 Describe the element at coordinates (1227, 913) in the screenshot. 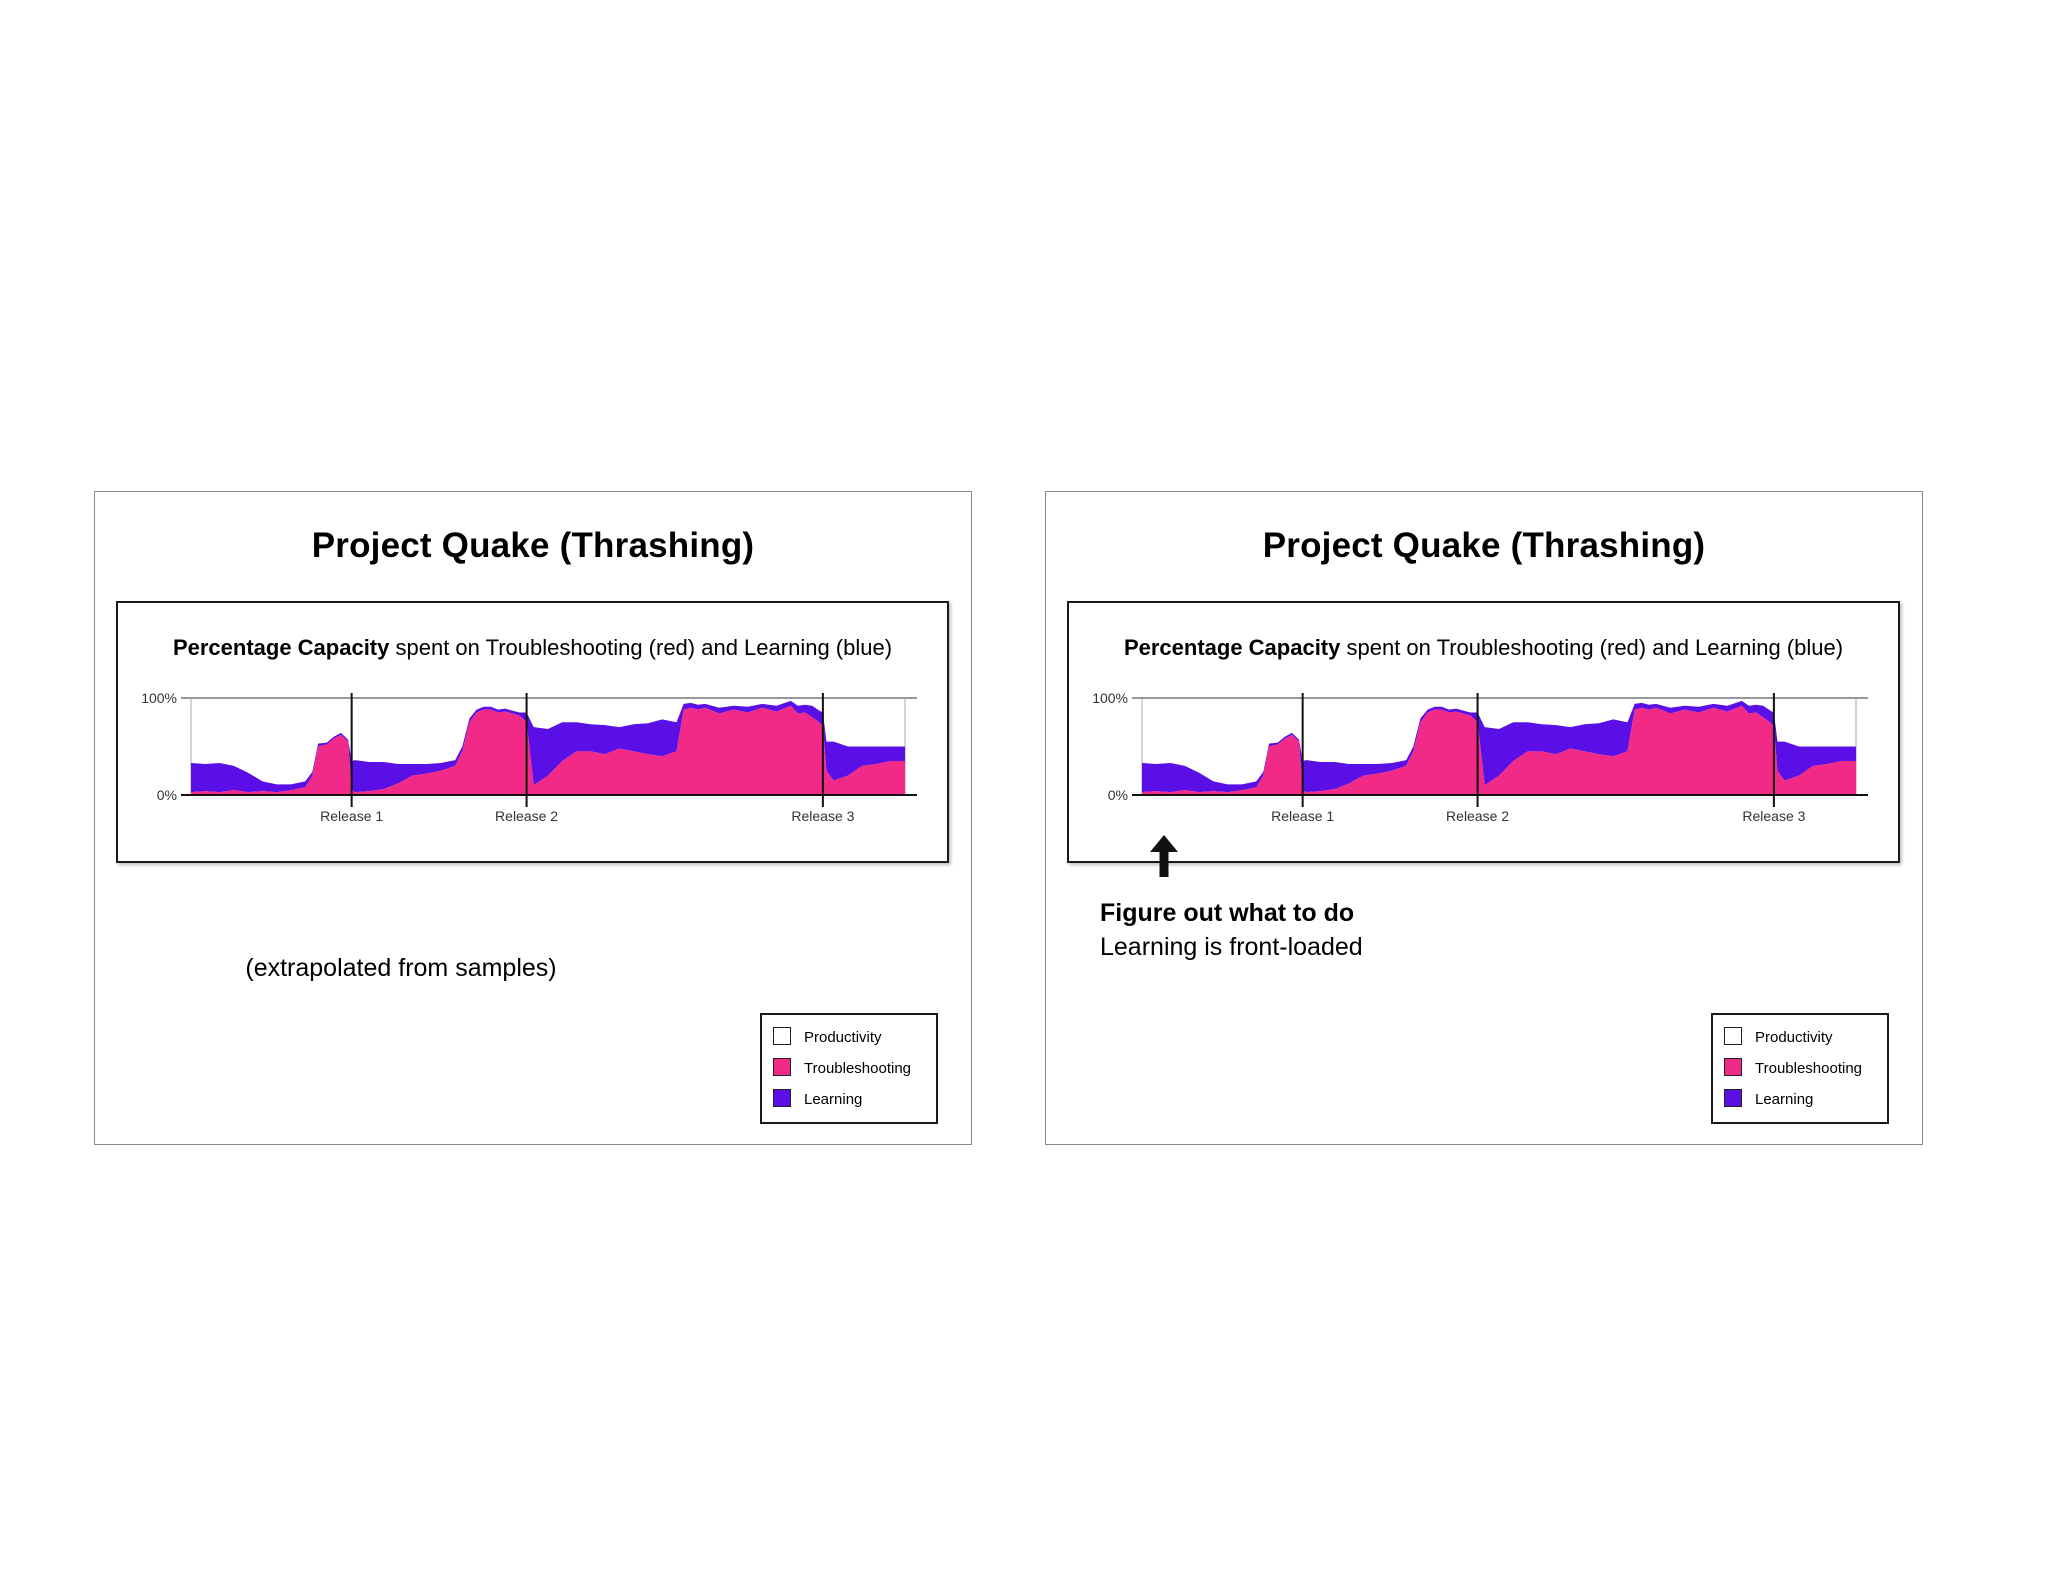

I see `note-title: Figure out what to do` at that location.